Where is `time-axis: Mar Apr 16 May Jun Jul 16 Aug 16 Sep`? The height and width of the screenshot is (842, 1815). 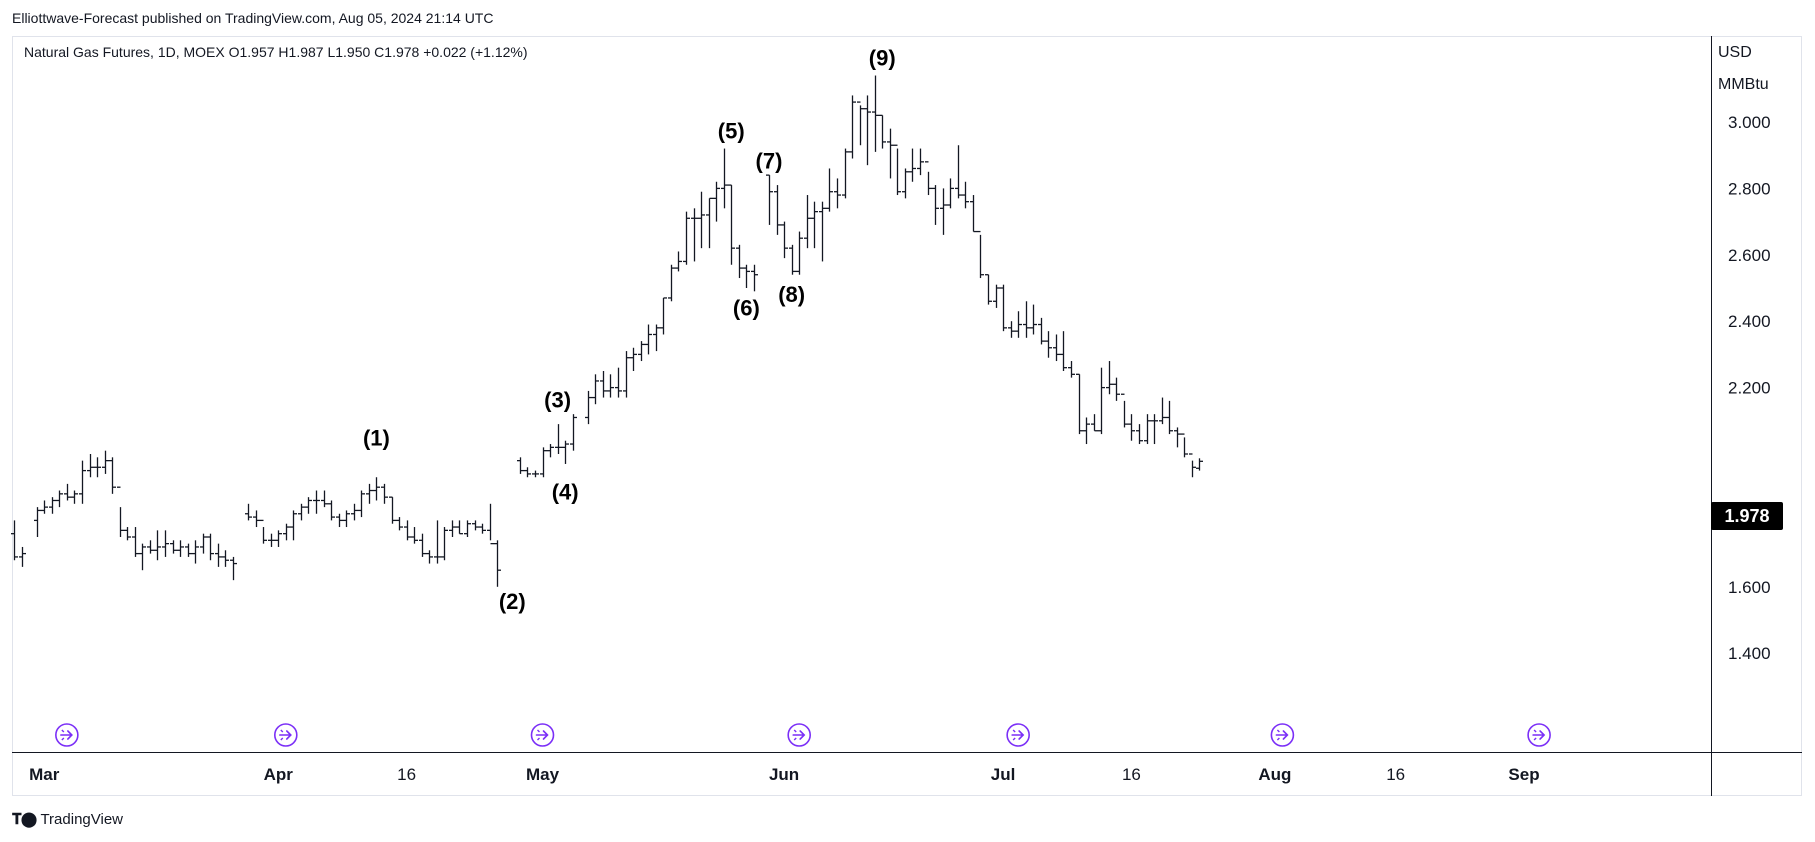
time-axis: Mar Apr 16 May Jun Jul 16 Aug 16 Sep is located at coordinates (784, 774).